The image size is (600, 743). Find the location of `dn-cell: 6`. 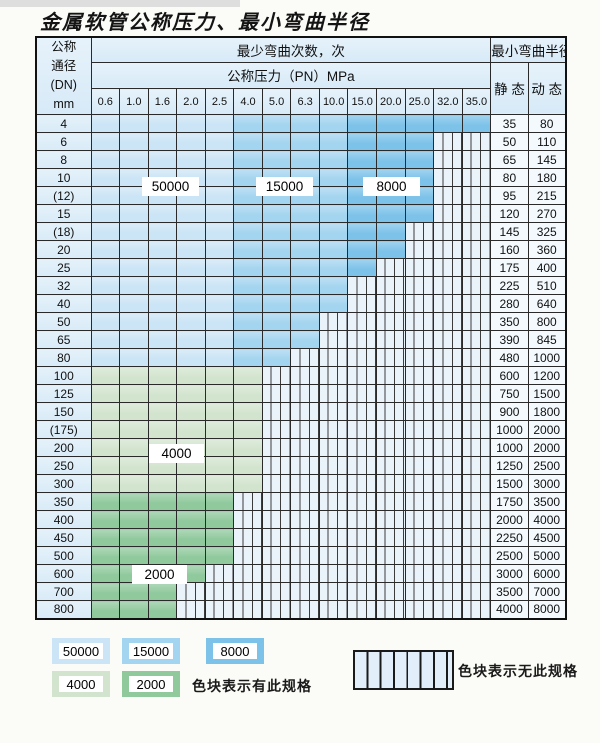

dn-cell: 6 is located at coordinates (63, 141).